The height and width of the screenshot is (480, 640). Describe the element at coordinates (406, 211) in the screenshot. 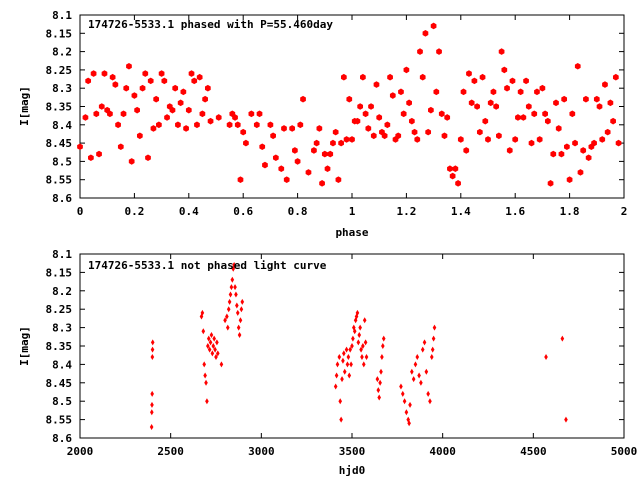

I see `x-tick-label: 1.2` at that location.